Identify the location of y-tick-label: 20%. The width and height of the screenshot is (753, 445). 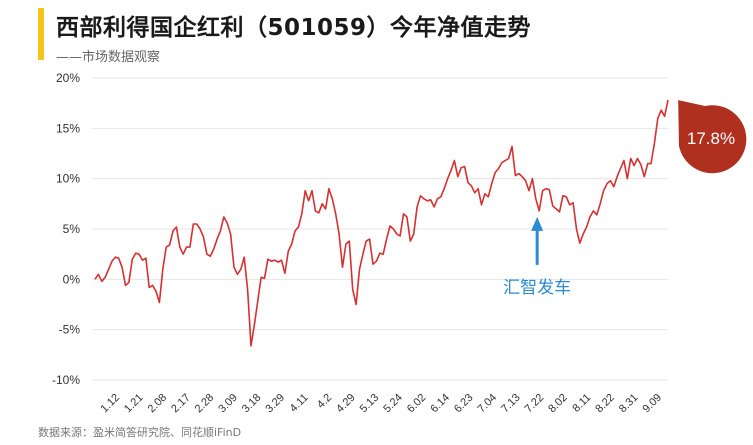
(68, 78).